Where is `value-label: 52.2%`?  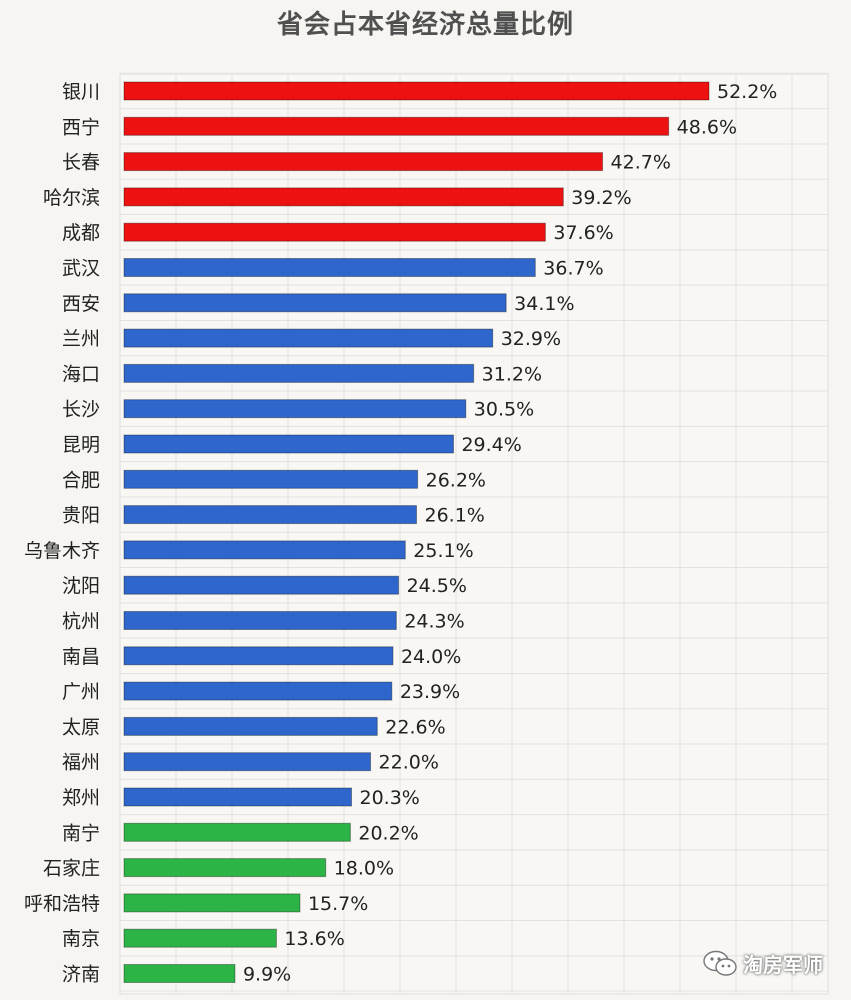 value-label: 52.2% is located at coordinates (747, 92).